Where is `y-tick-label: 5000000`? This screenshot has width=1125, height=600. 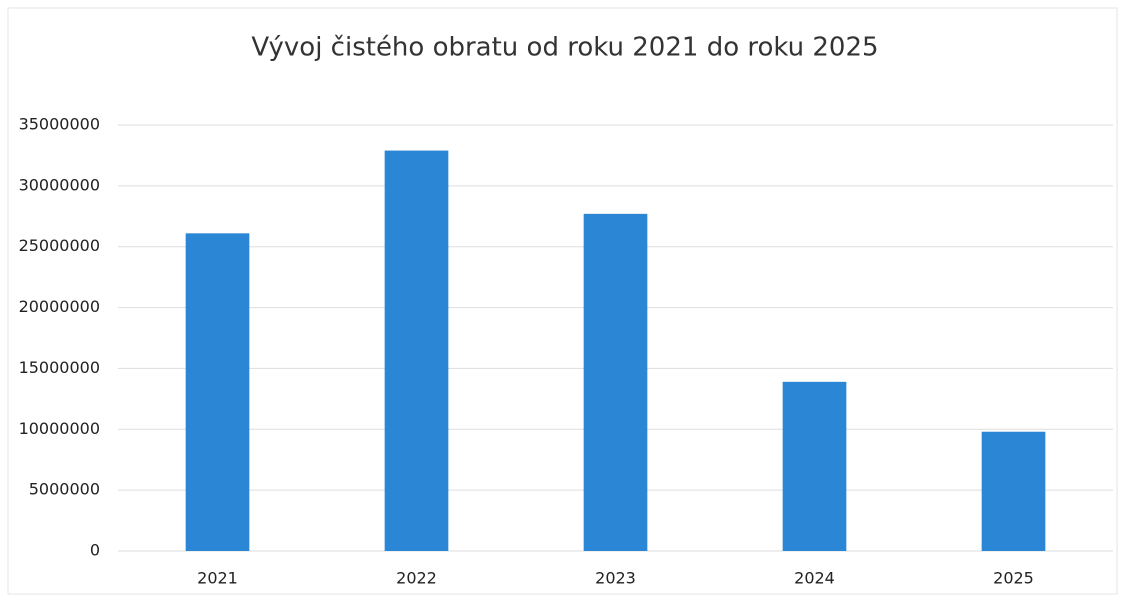 y-tick-label: 5000000 is located at coordinates (64, 489).